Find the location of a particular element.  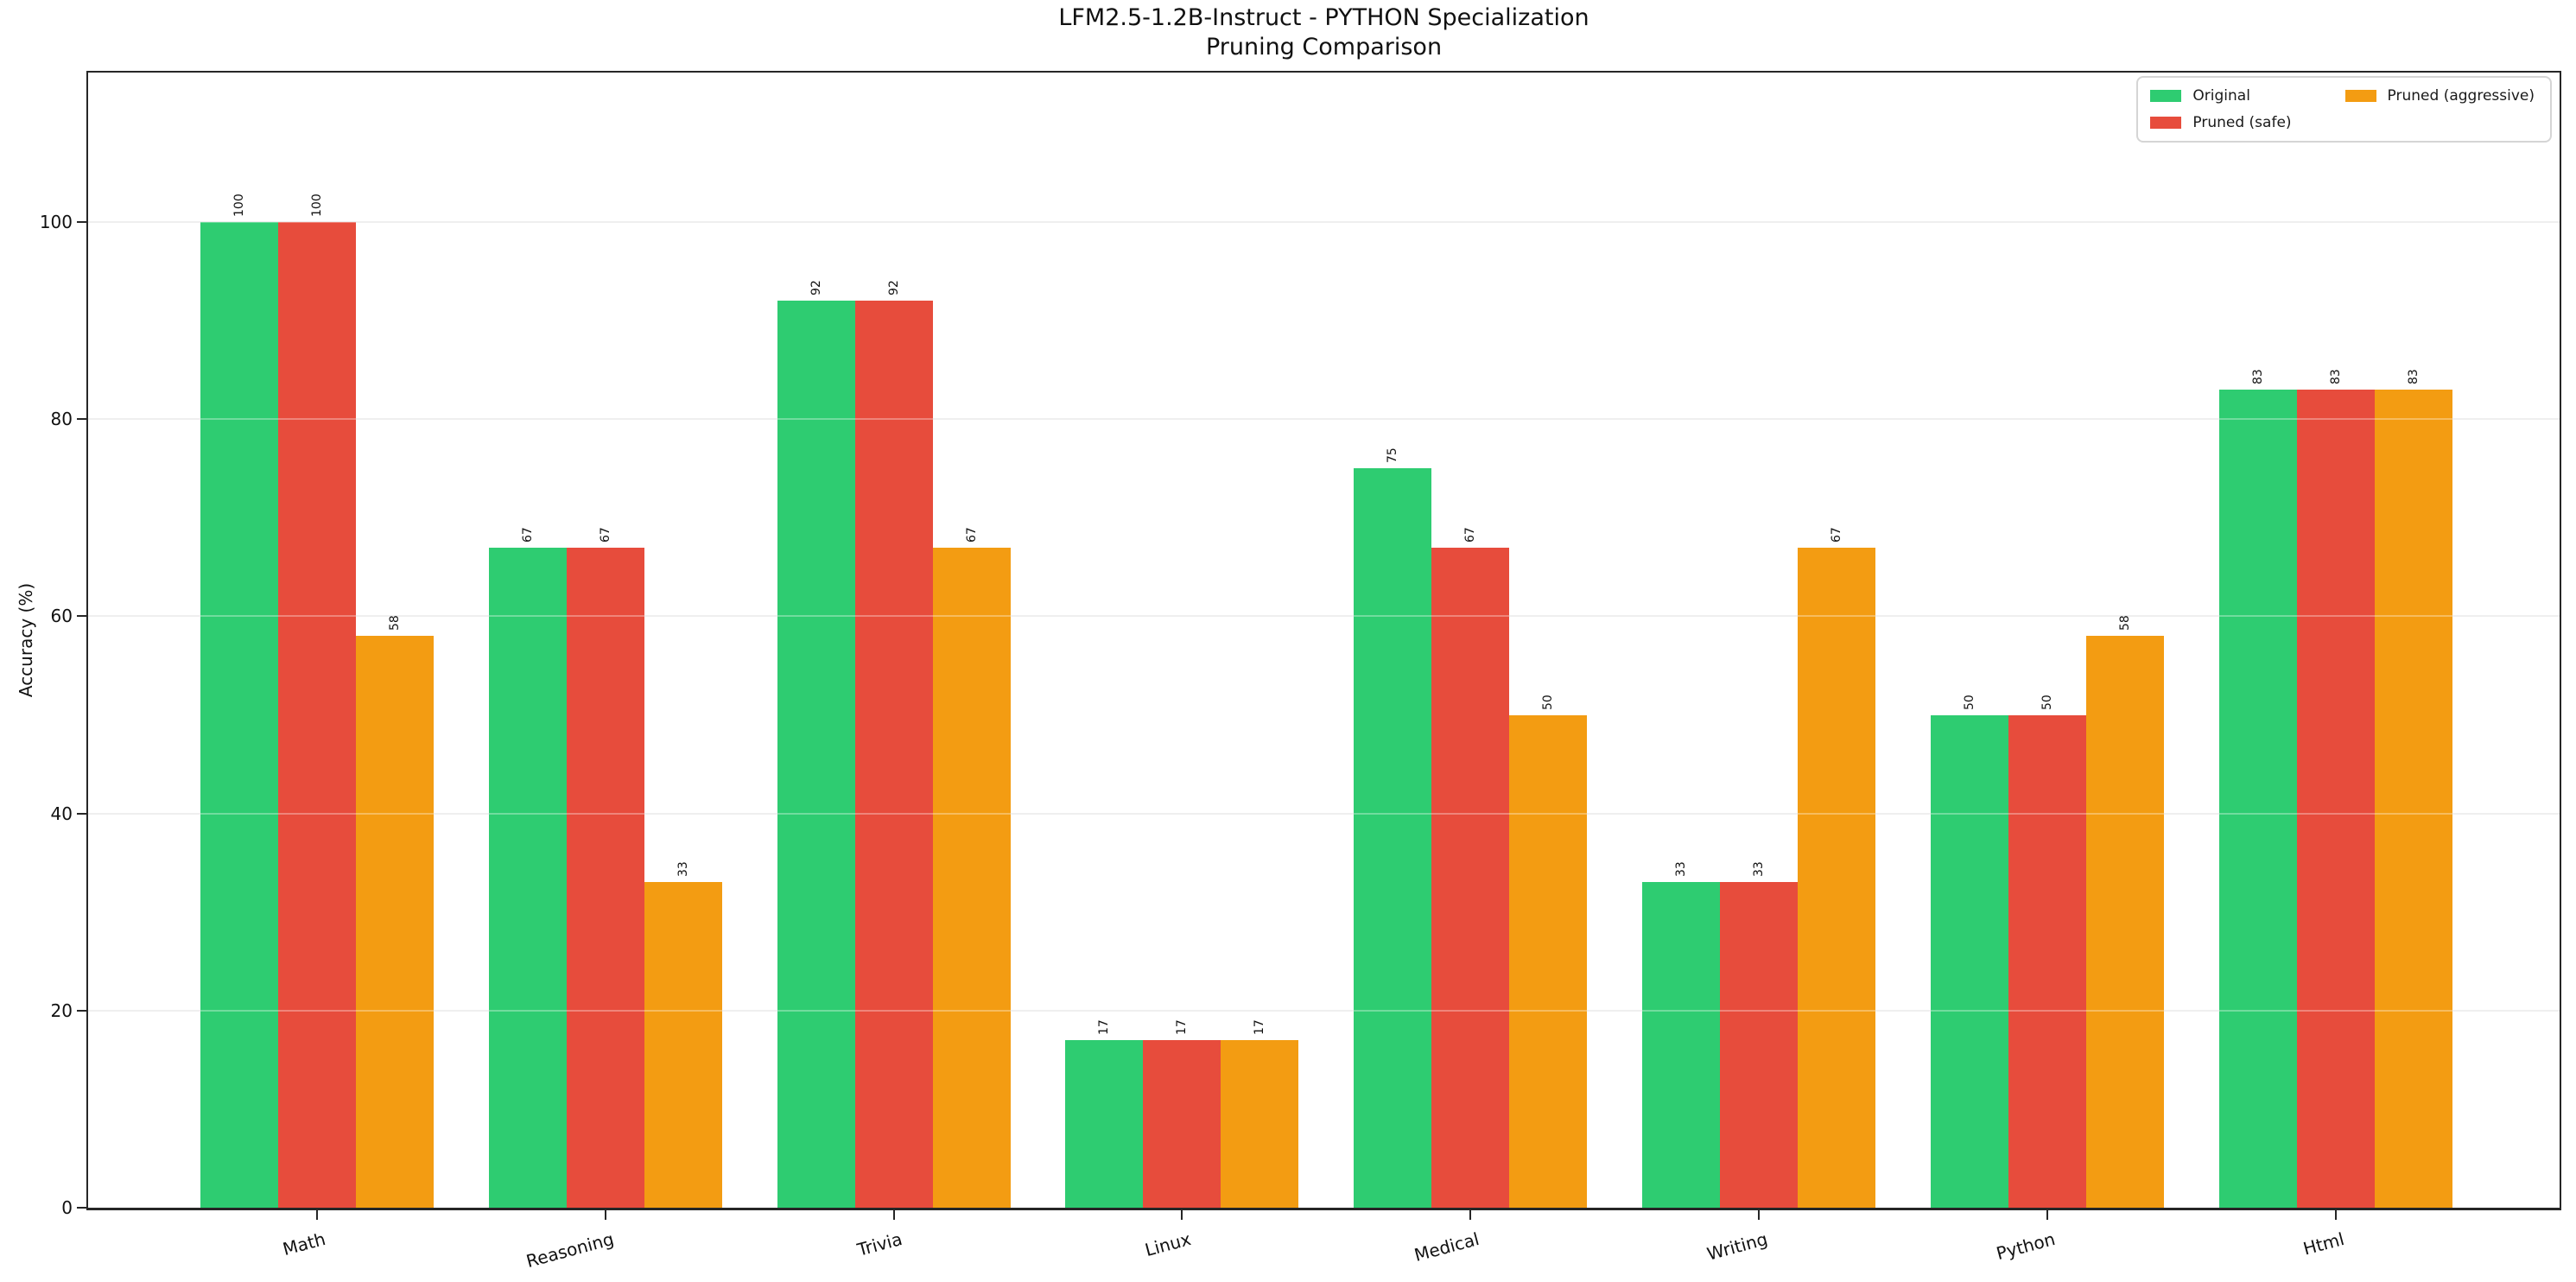

y-tick-label: 20 is located at coordinates (61, 1010).